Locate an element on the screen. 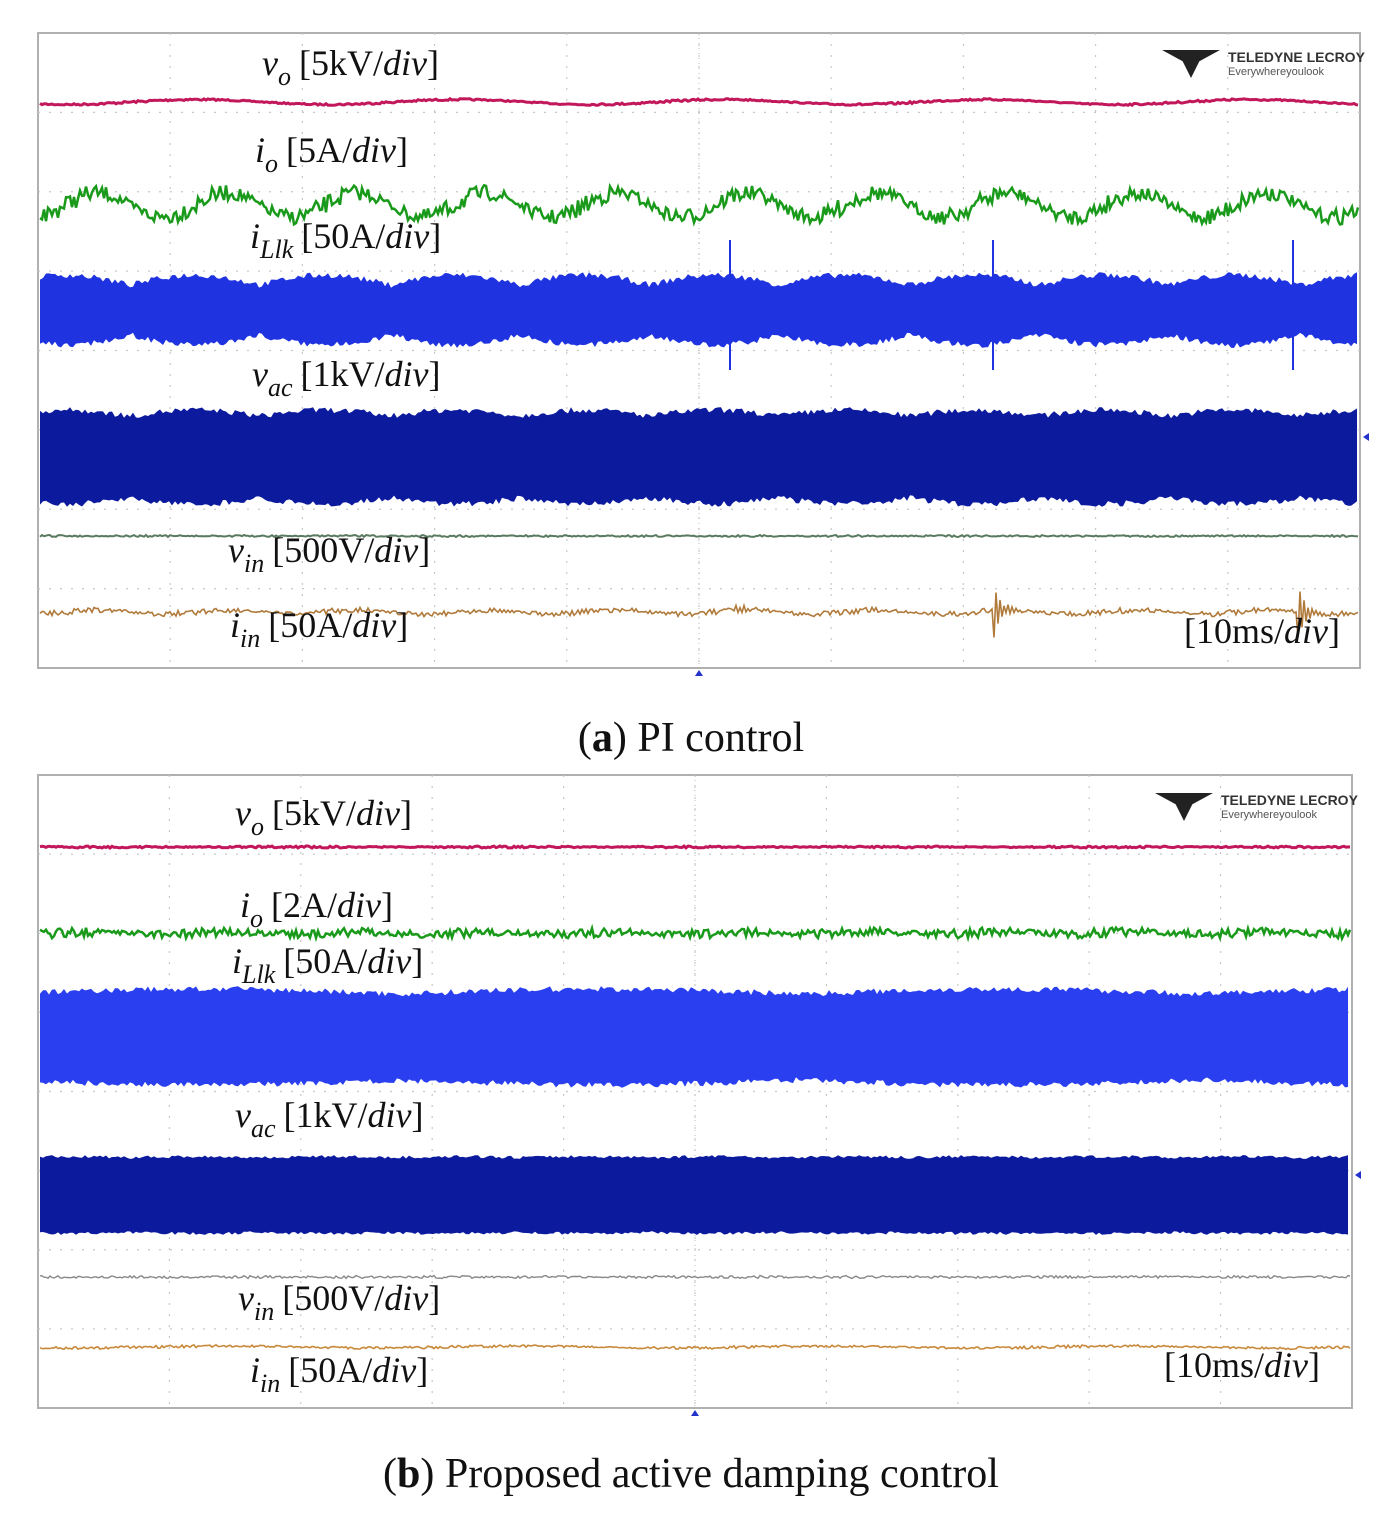 This screenshot has height=1519, width=1382. trace-label: io [5A/div] is located at coordinates (331, 154).